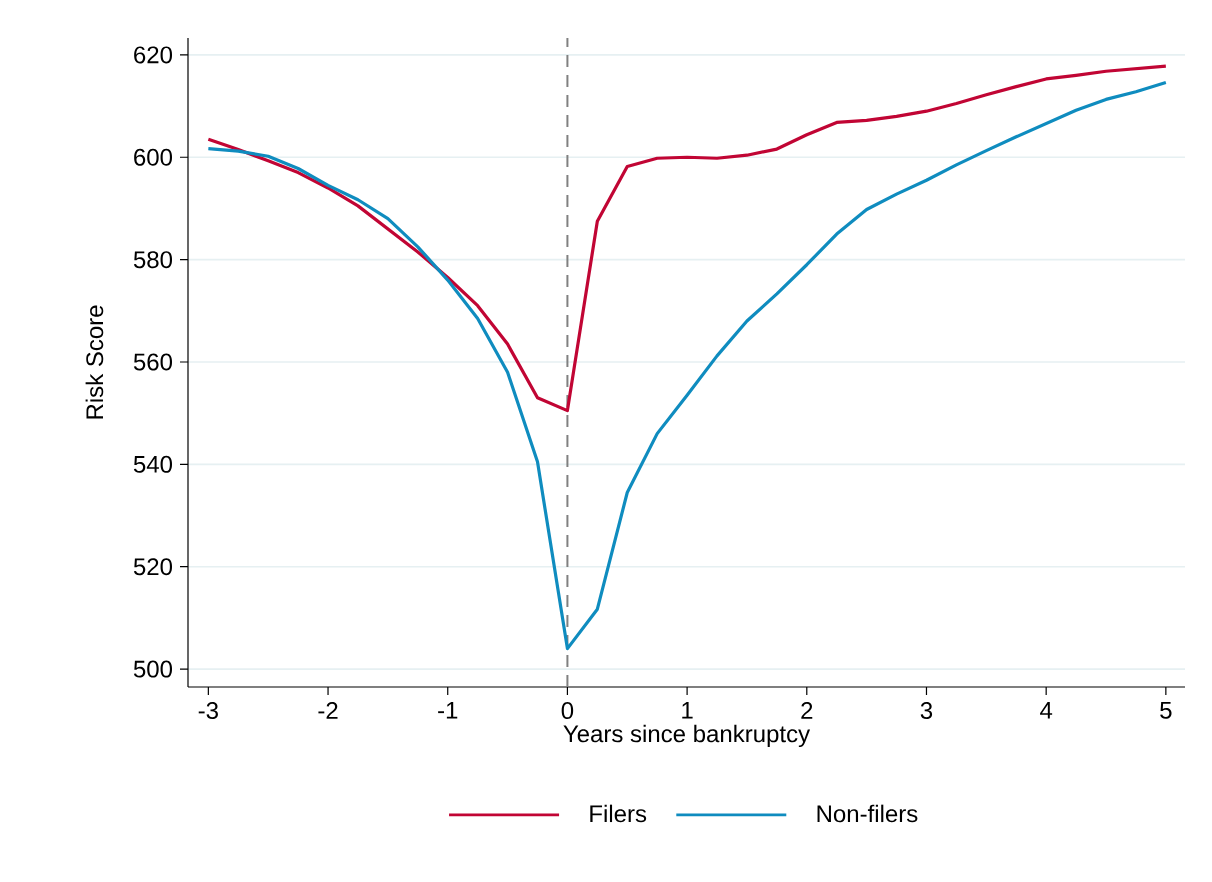 This screenshot has width=1212, height=882. Describe the element at coordinates (867, 813) in the screenshot. I see `legend-label: Non-filers` at that location.